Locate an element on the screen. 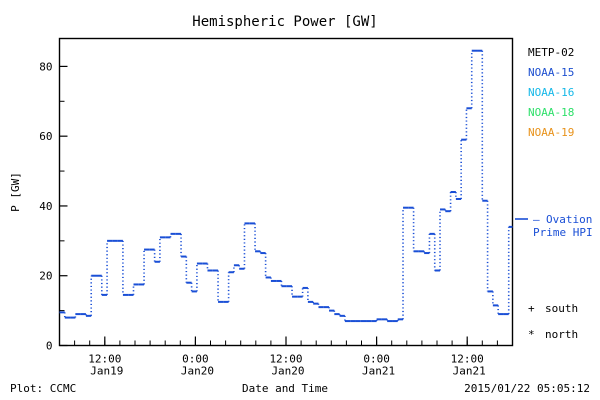  model-legend: — Ovation Prime HPI is located at coordinates (554, 226).